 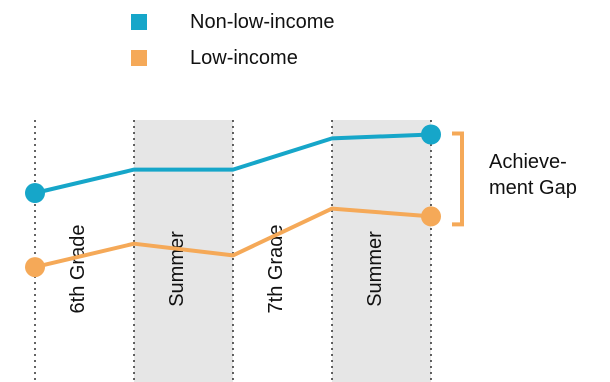 I want to click on gap-bracket, so click(x=458, y=179).